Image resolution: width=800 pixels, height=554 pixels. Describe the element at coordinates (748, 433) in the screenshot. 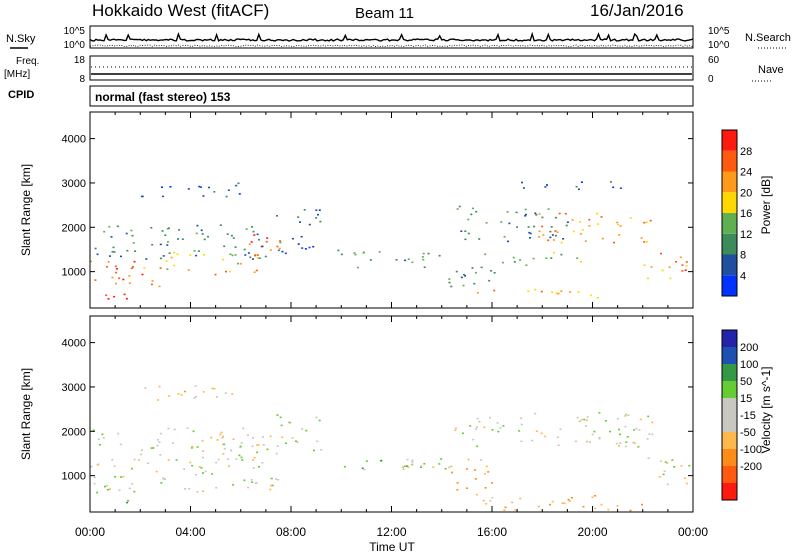

I see `velocity-colorbar-tick: -50` at that location.